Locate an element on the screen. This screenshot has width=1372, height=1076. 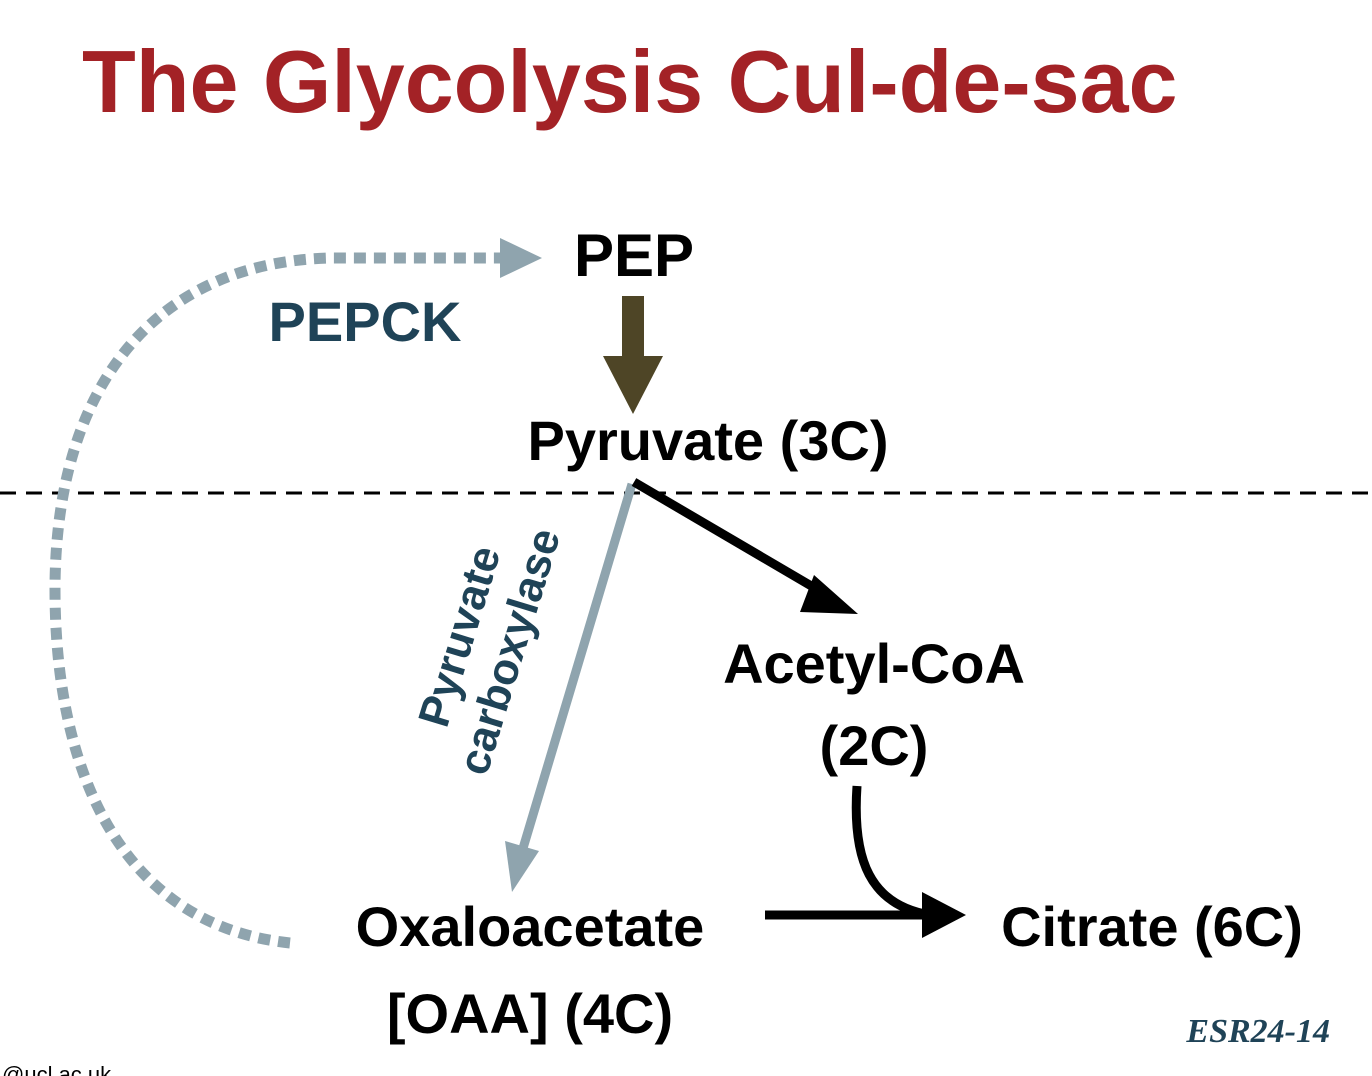
pyruvate-carboxylase-arrow-shaft is located at coordinates (576, 669).